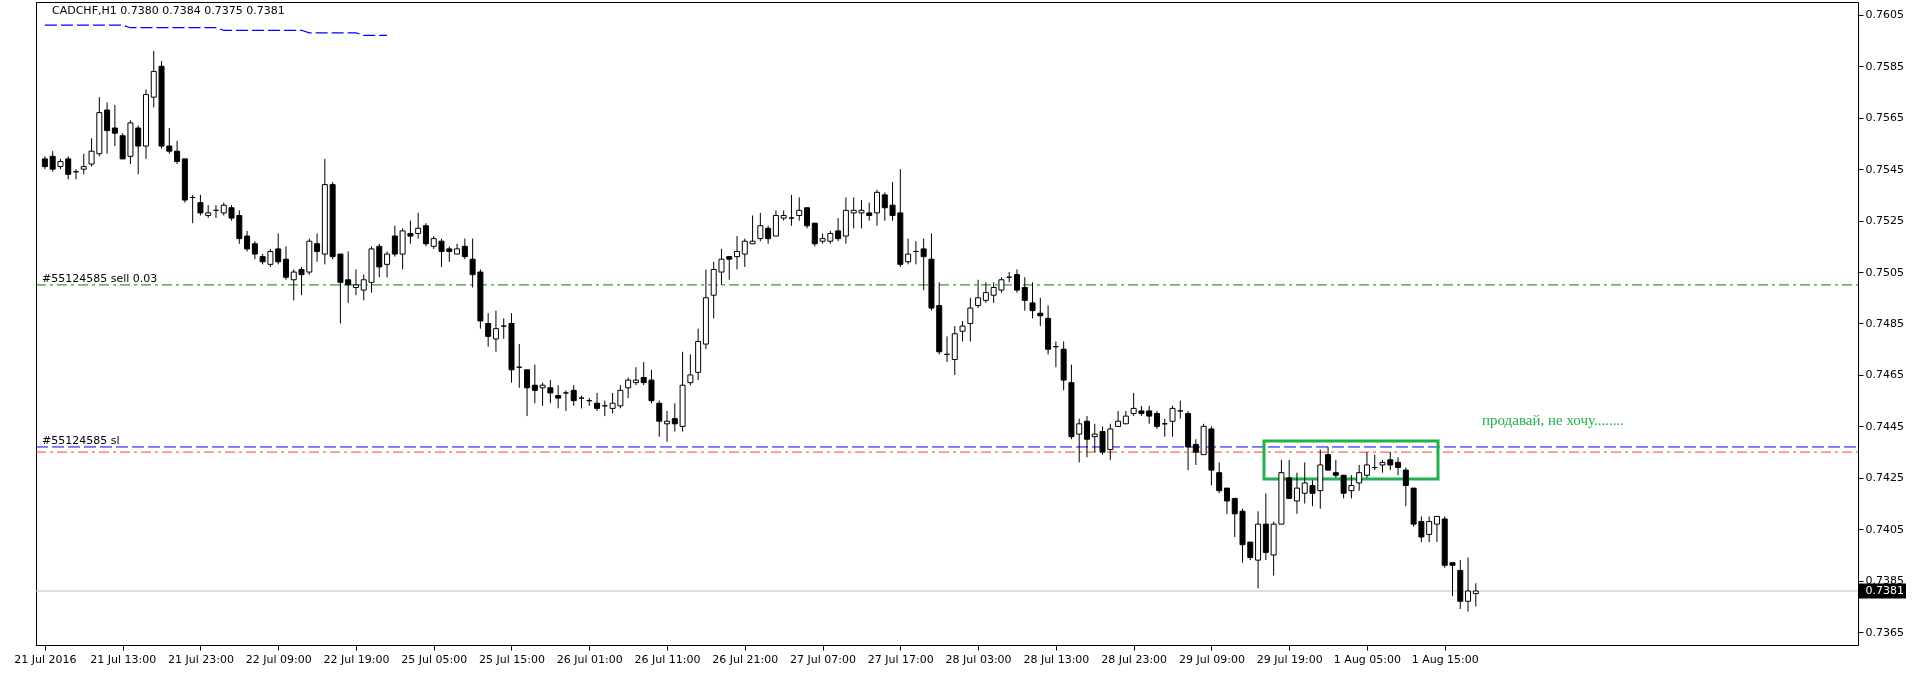  What do you see at coordinates (1884, 591) in the screenshot?
I see `y-tick-label: 0.7381` at bounding box center [1884, 591].